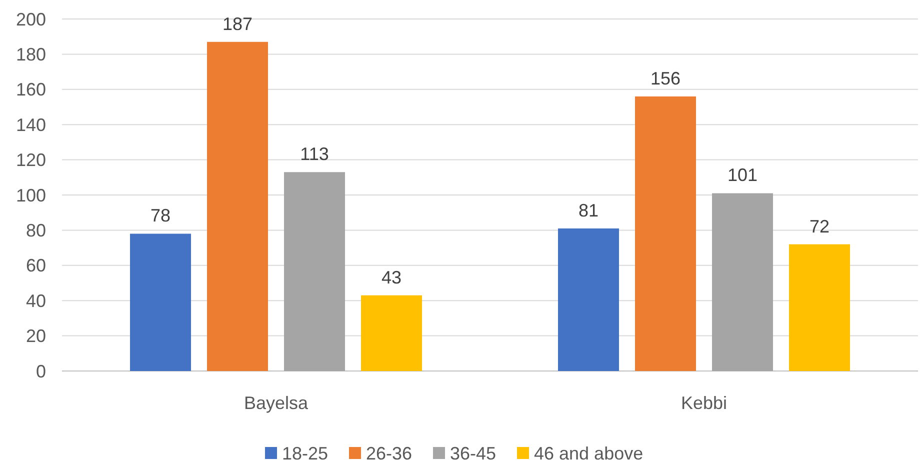 Image resolution: width=922 pixels, height=469 pixels. Describe the element at coordinates (305, 453) in the screenshot. I see `legend-label: 18-25` at that location.